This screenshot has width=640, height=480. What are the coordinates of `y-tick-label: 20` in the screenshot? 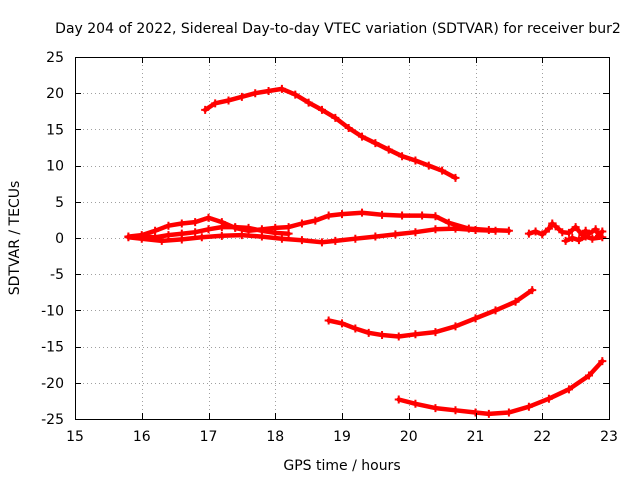 It's located at (55, 94).